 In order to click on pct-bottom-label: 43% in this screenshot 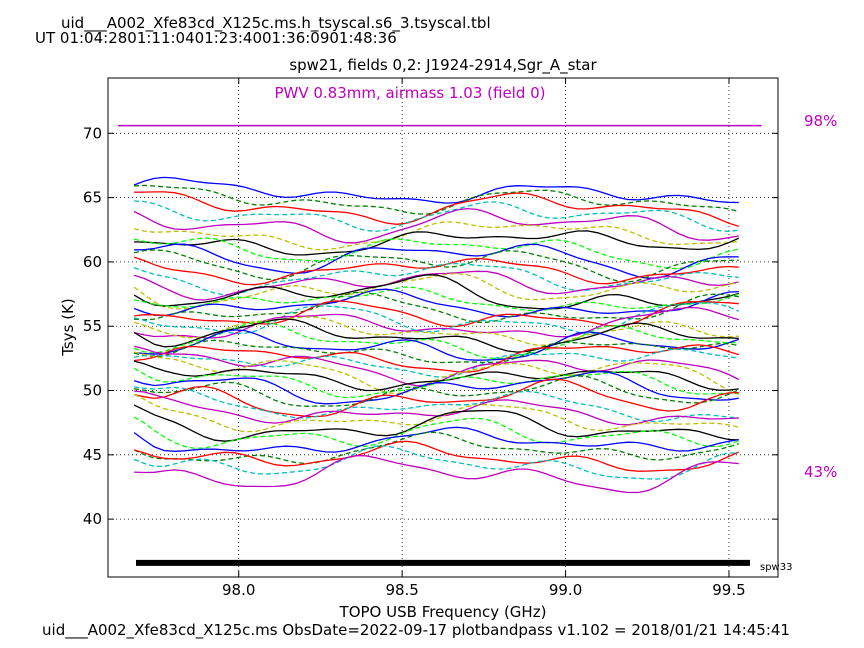, I will do `click(820, 472)`.